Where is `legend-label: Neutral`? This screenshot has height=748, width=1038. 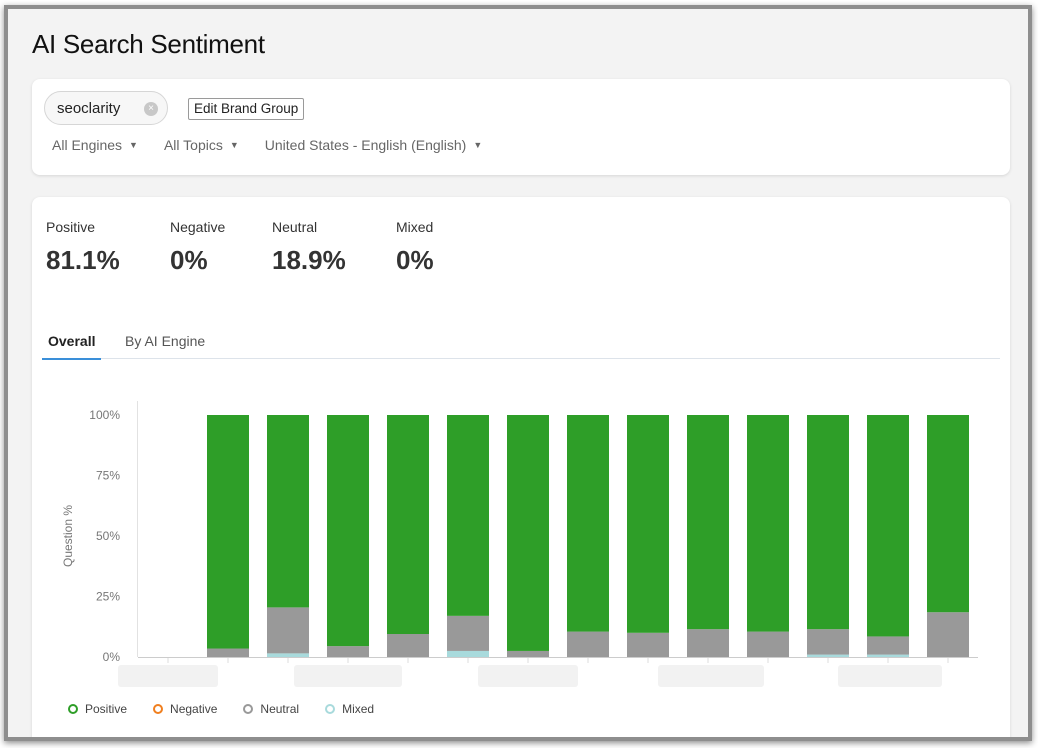 legend-label: Neutral is located at coordinates (280, 709).